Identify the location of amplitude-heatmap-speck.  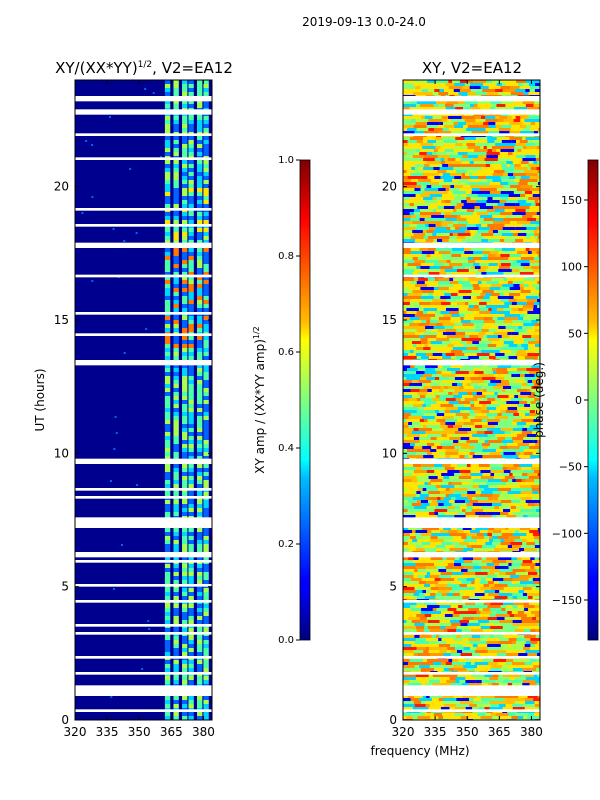
(130, 169).